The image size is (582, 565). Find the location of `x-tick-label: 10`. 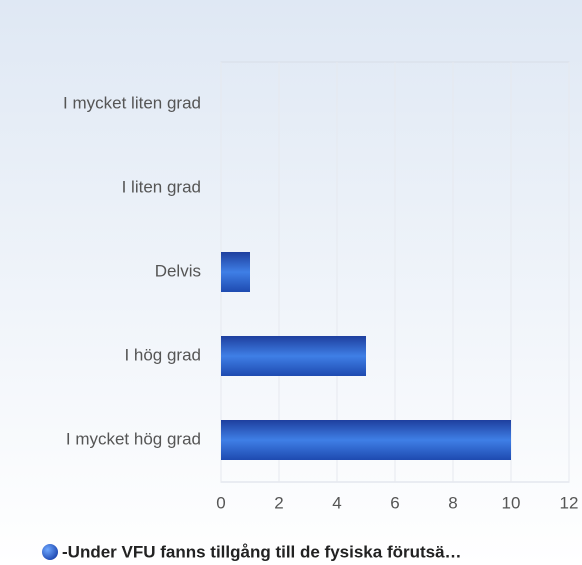

x-tick-label: 10 is located at coordinates (511, 502).